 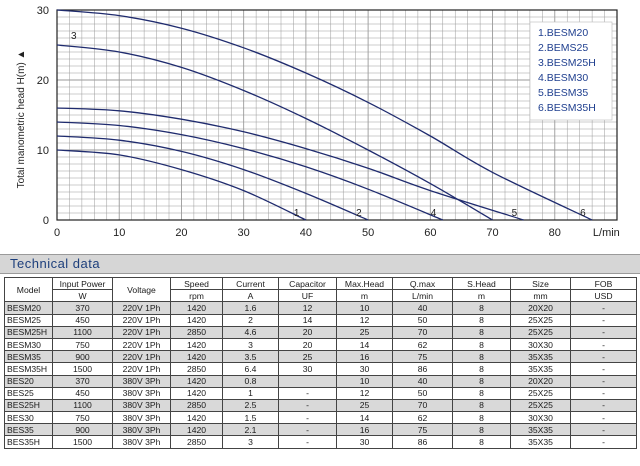 What do you see at coordinates (250, 283) in the screenshot?
I see `column-header: Current` at bounding box center [250, 283].